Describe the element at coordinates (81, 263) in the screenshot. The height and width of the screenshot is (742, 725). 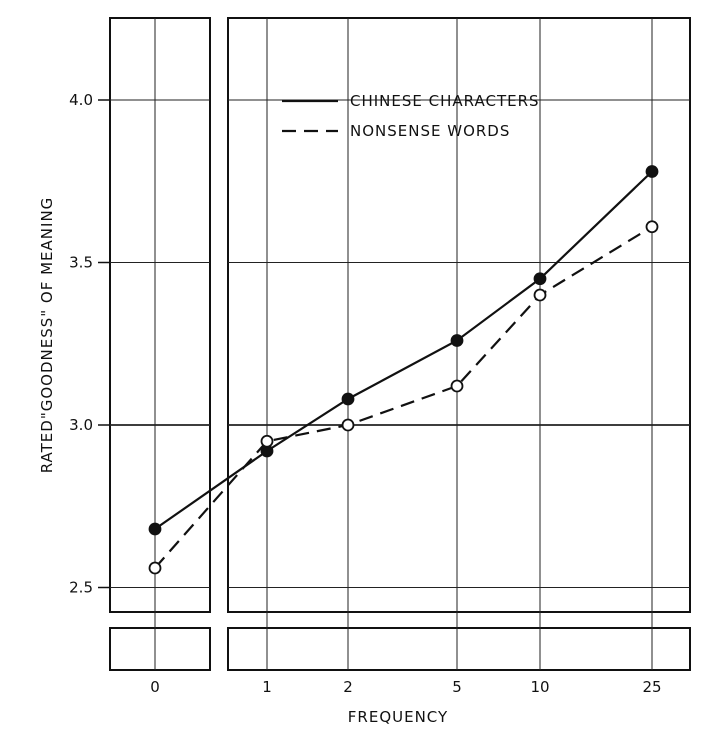
I see `y-tick-label-3-5: 3.5` at that location.